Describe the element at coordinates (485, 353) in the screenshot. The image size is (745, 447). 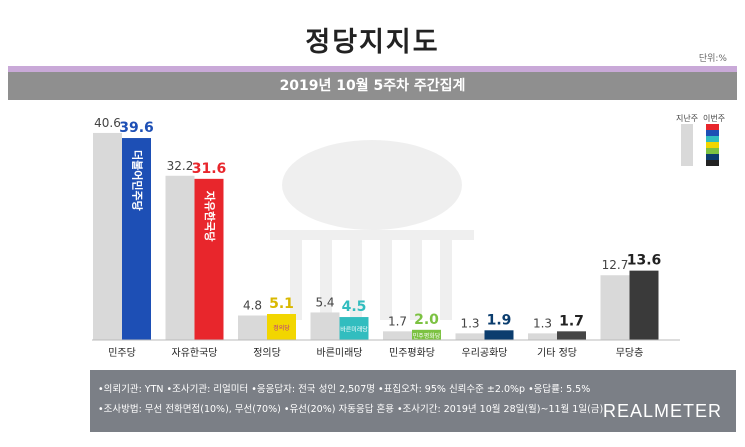
I see `category-label-5: 우리공화당` at that location.